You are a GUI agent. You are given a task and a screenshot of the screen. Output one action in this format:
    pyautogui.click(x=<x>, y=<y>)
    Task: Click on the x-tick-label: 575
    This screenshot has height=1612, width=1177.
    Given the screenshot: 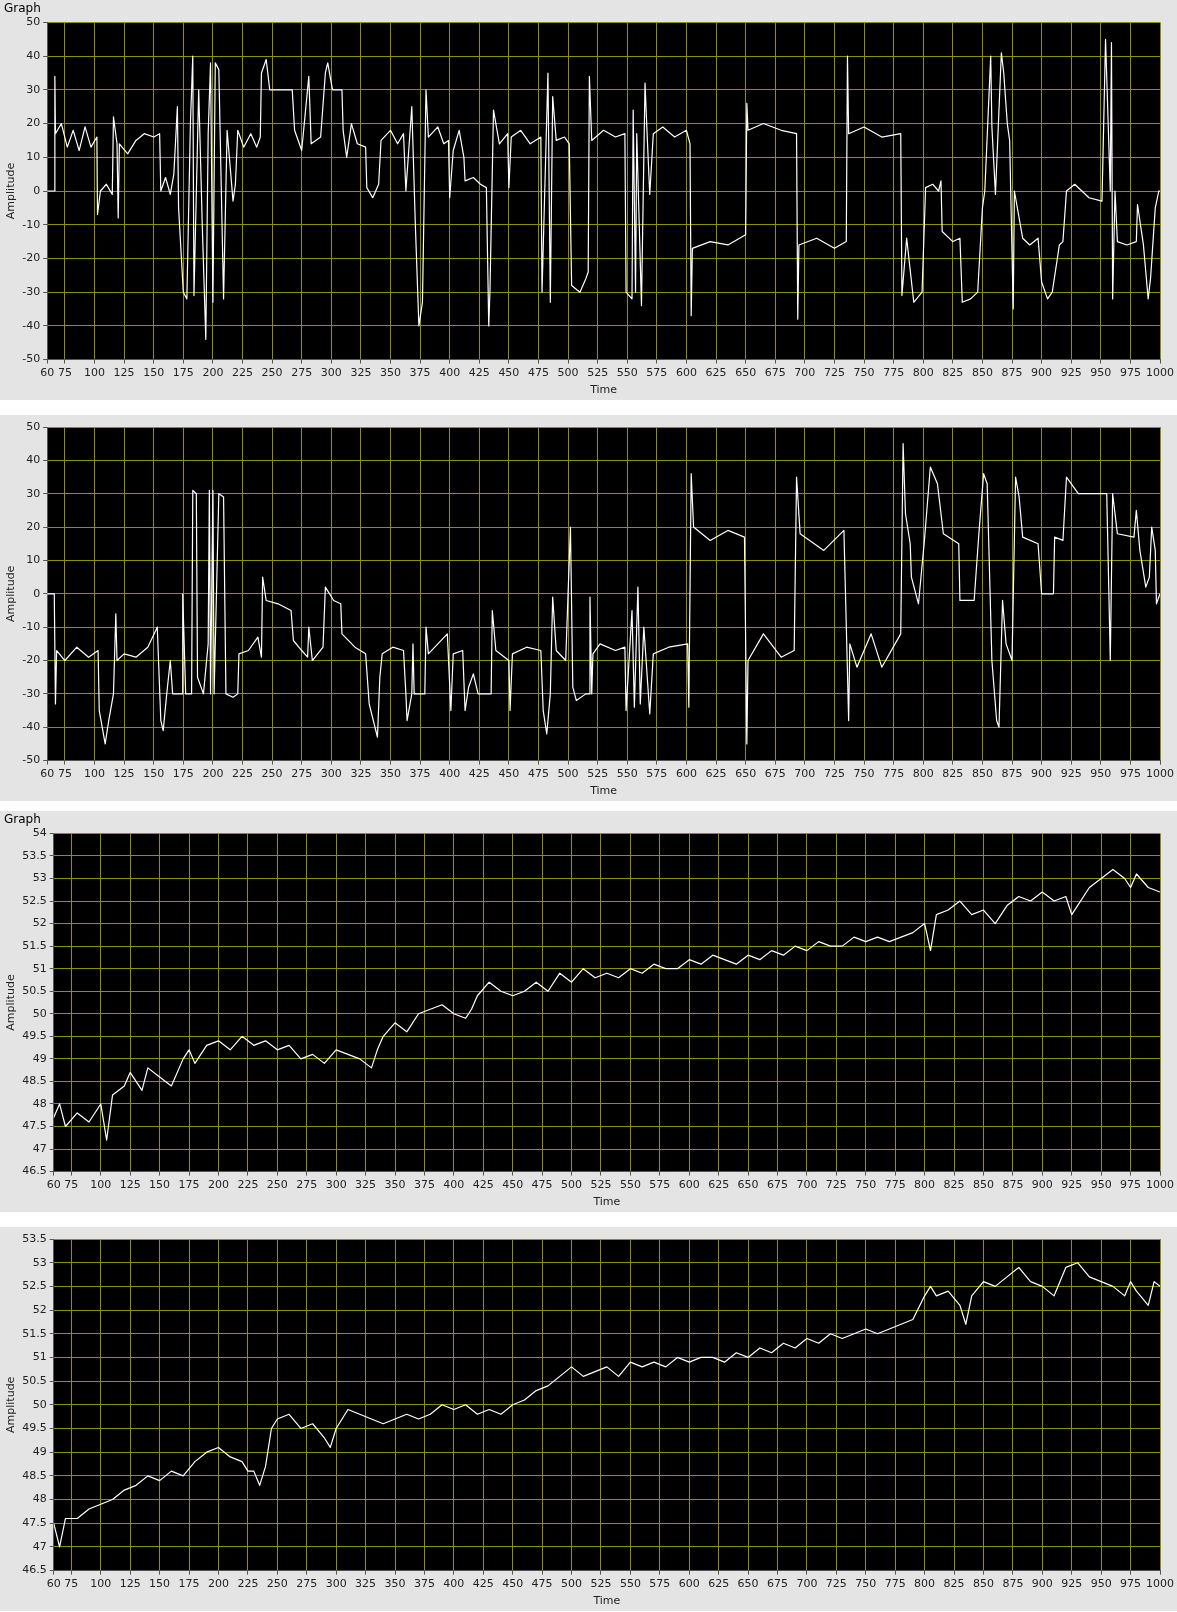 What is the action you would take?
    pyautogui.click(x=660, y=1185)
    